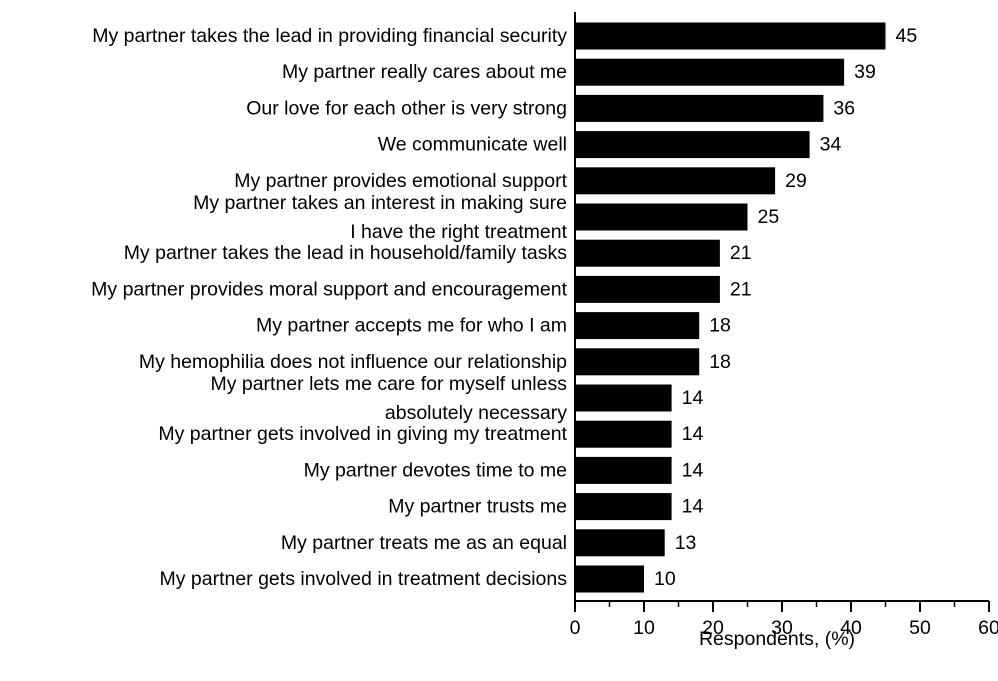 The image size is (998, 681). What do you see at coordinates (686, 543) in the screenshot?
I see `value-label-15: 13` at bounding box center [686, 543].